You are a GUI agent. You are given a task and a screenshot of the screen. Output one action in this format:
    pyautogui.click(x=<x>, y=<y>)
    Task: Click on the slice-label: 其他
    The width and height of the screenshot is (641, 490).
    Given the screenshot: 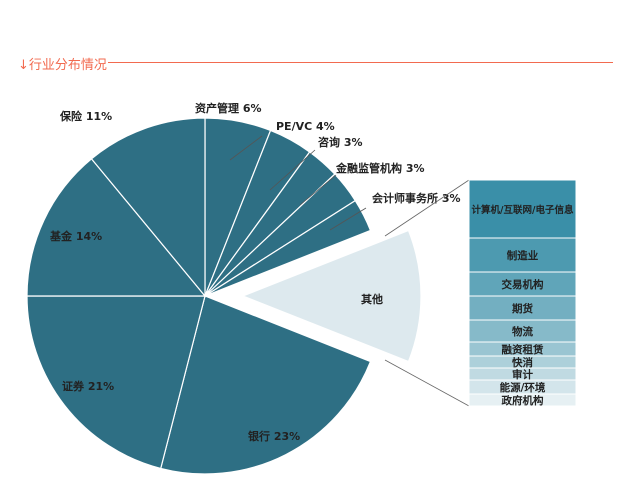 What is the action you would take?
    pyautogui.click(x=372, y=299)
    